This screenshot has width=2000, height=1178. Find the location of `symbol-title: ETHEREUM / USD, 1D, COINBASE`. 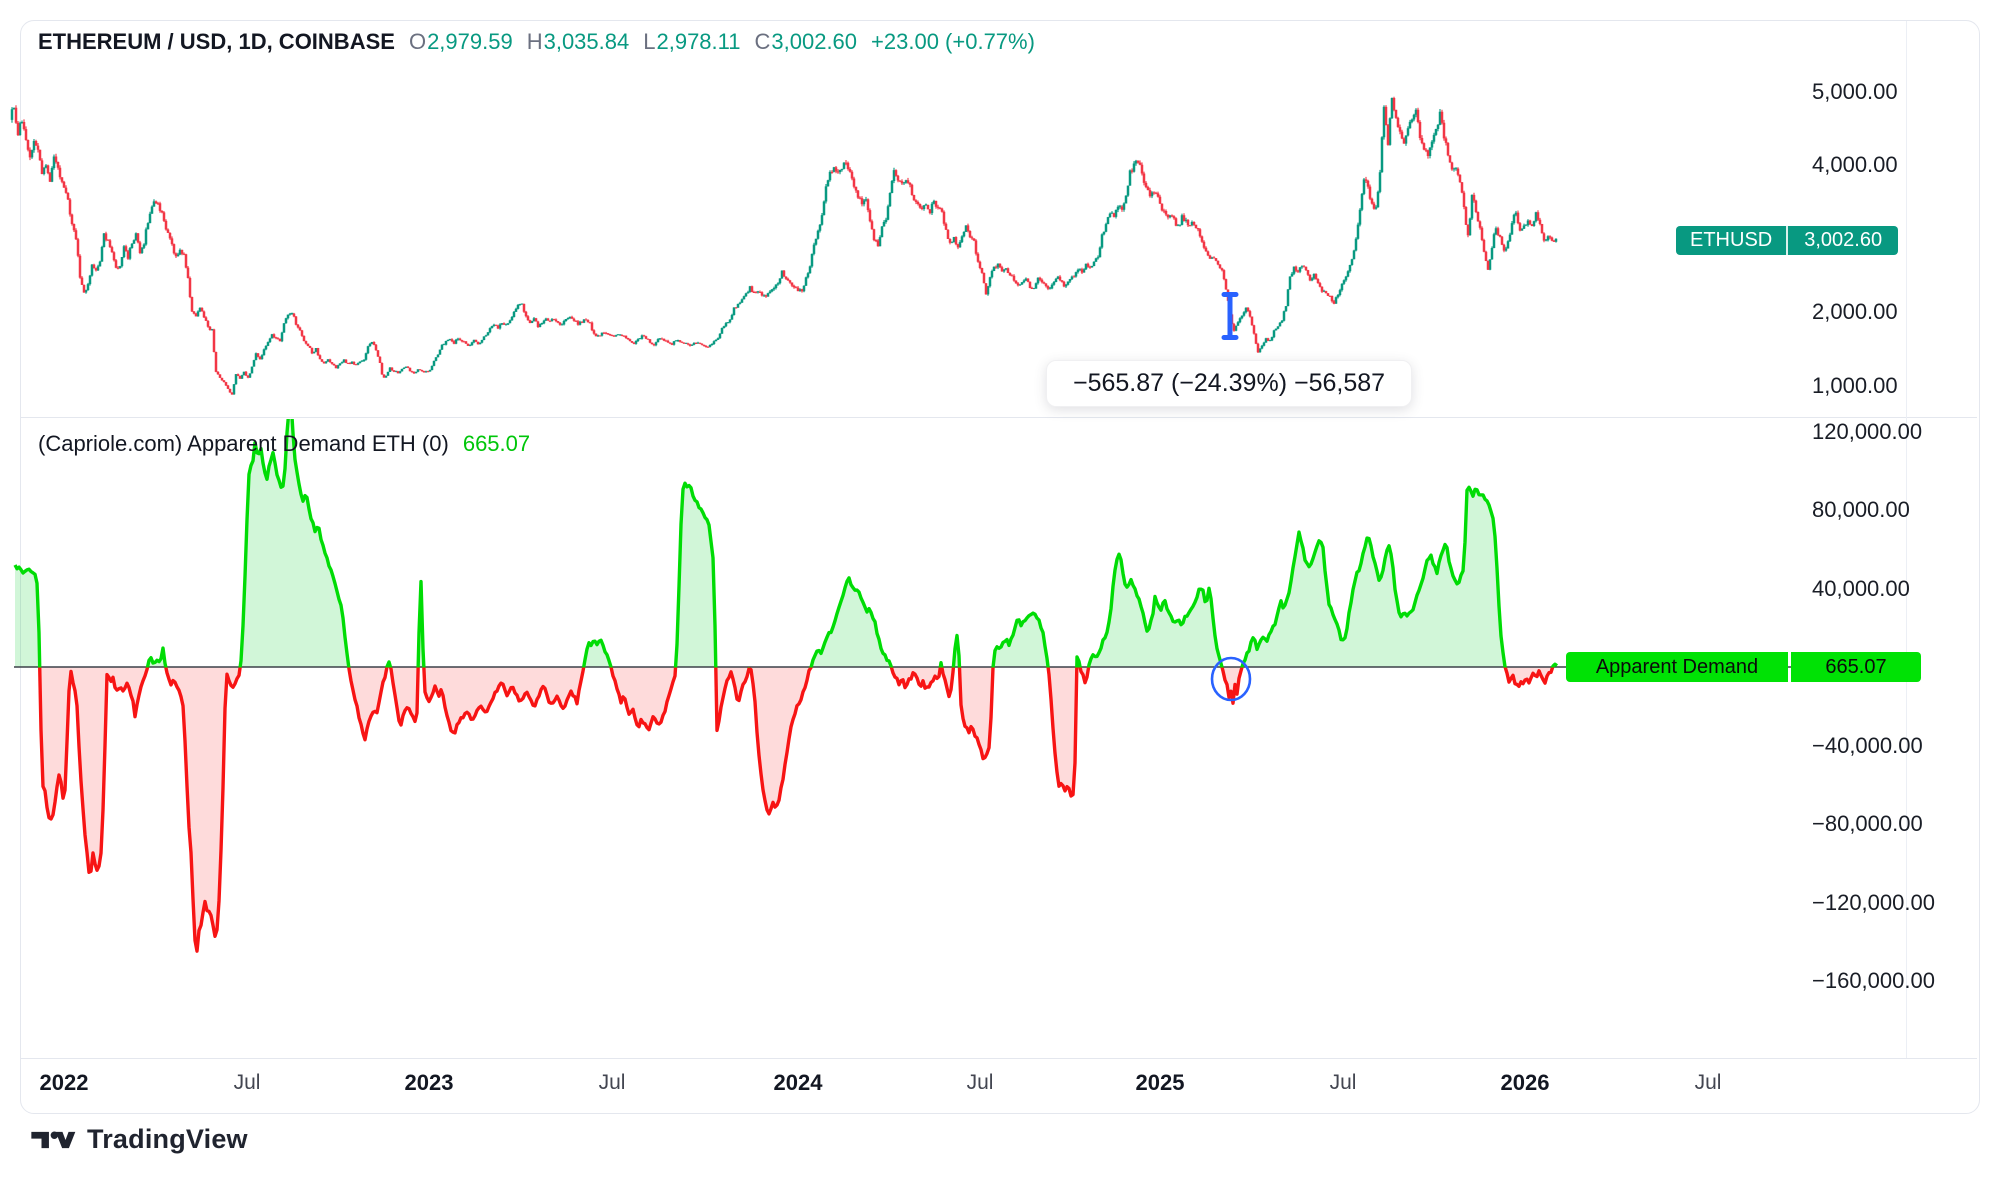

symbol-title: ETHEREUM / USD, 1D, COINBASE is located at coordinates (216, 41).